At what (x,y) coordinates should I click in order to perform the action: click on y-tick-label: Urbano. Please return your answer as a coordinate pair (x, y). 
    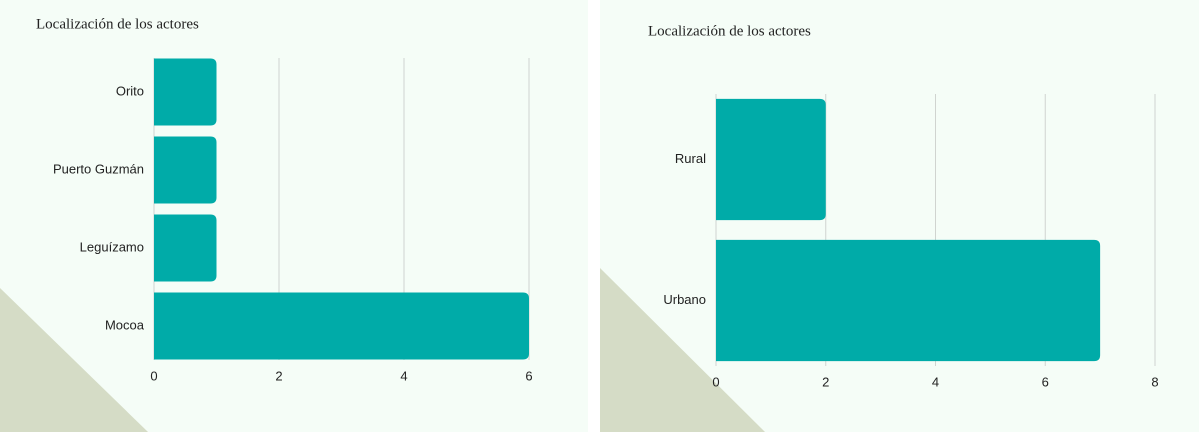
    Looking at the image, I should click on (684, 299).